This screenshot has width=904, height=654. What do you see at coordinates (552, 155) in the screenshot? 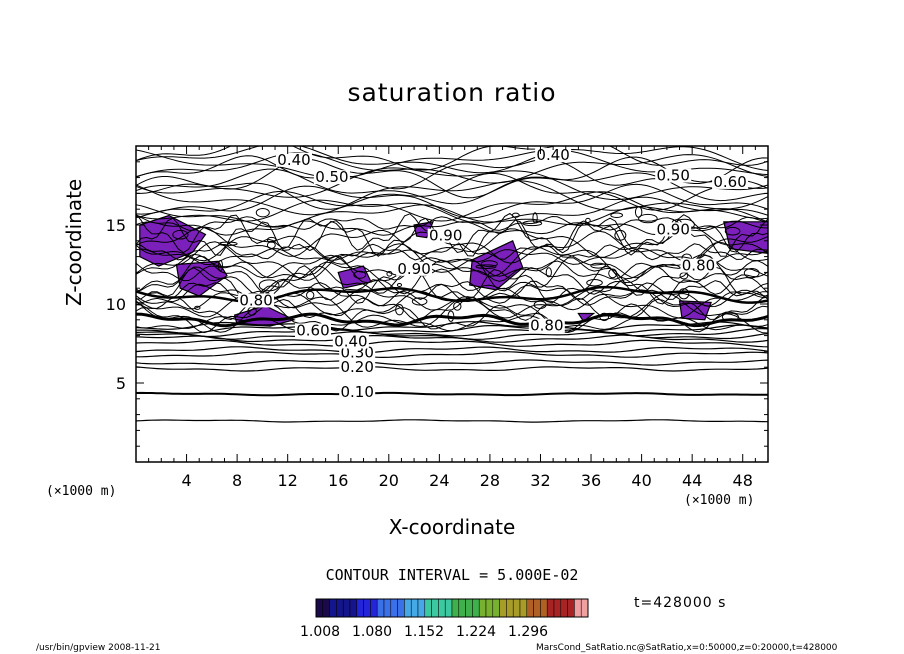
I see `contour-label-7: 0.40` at bounding box center [552, 155].